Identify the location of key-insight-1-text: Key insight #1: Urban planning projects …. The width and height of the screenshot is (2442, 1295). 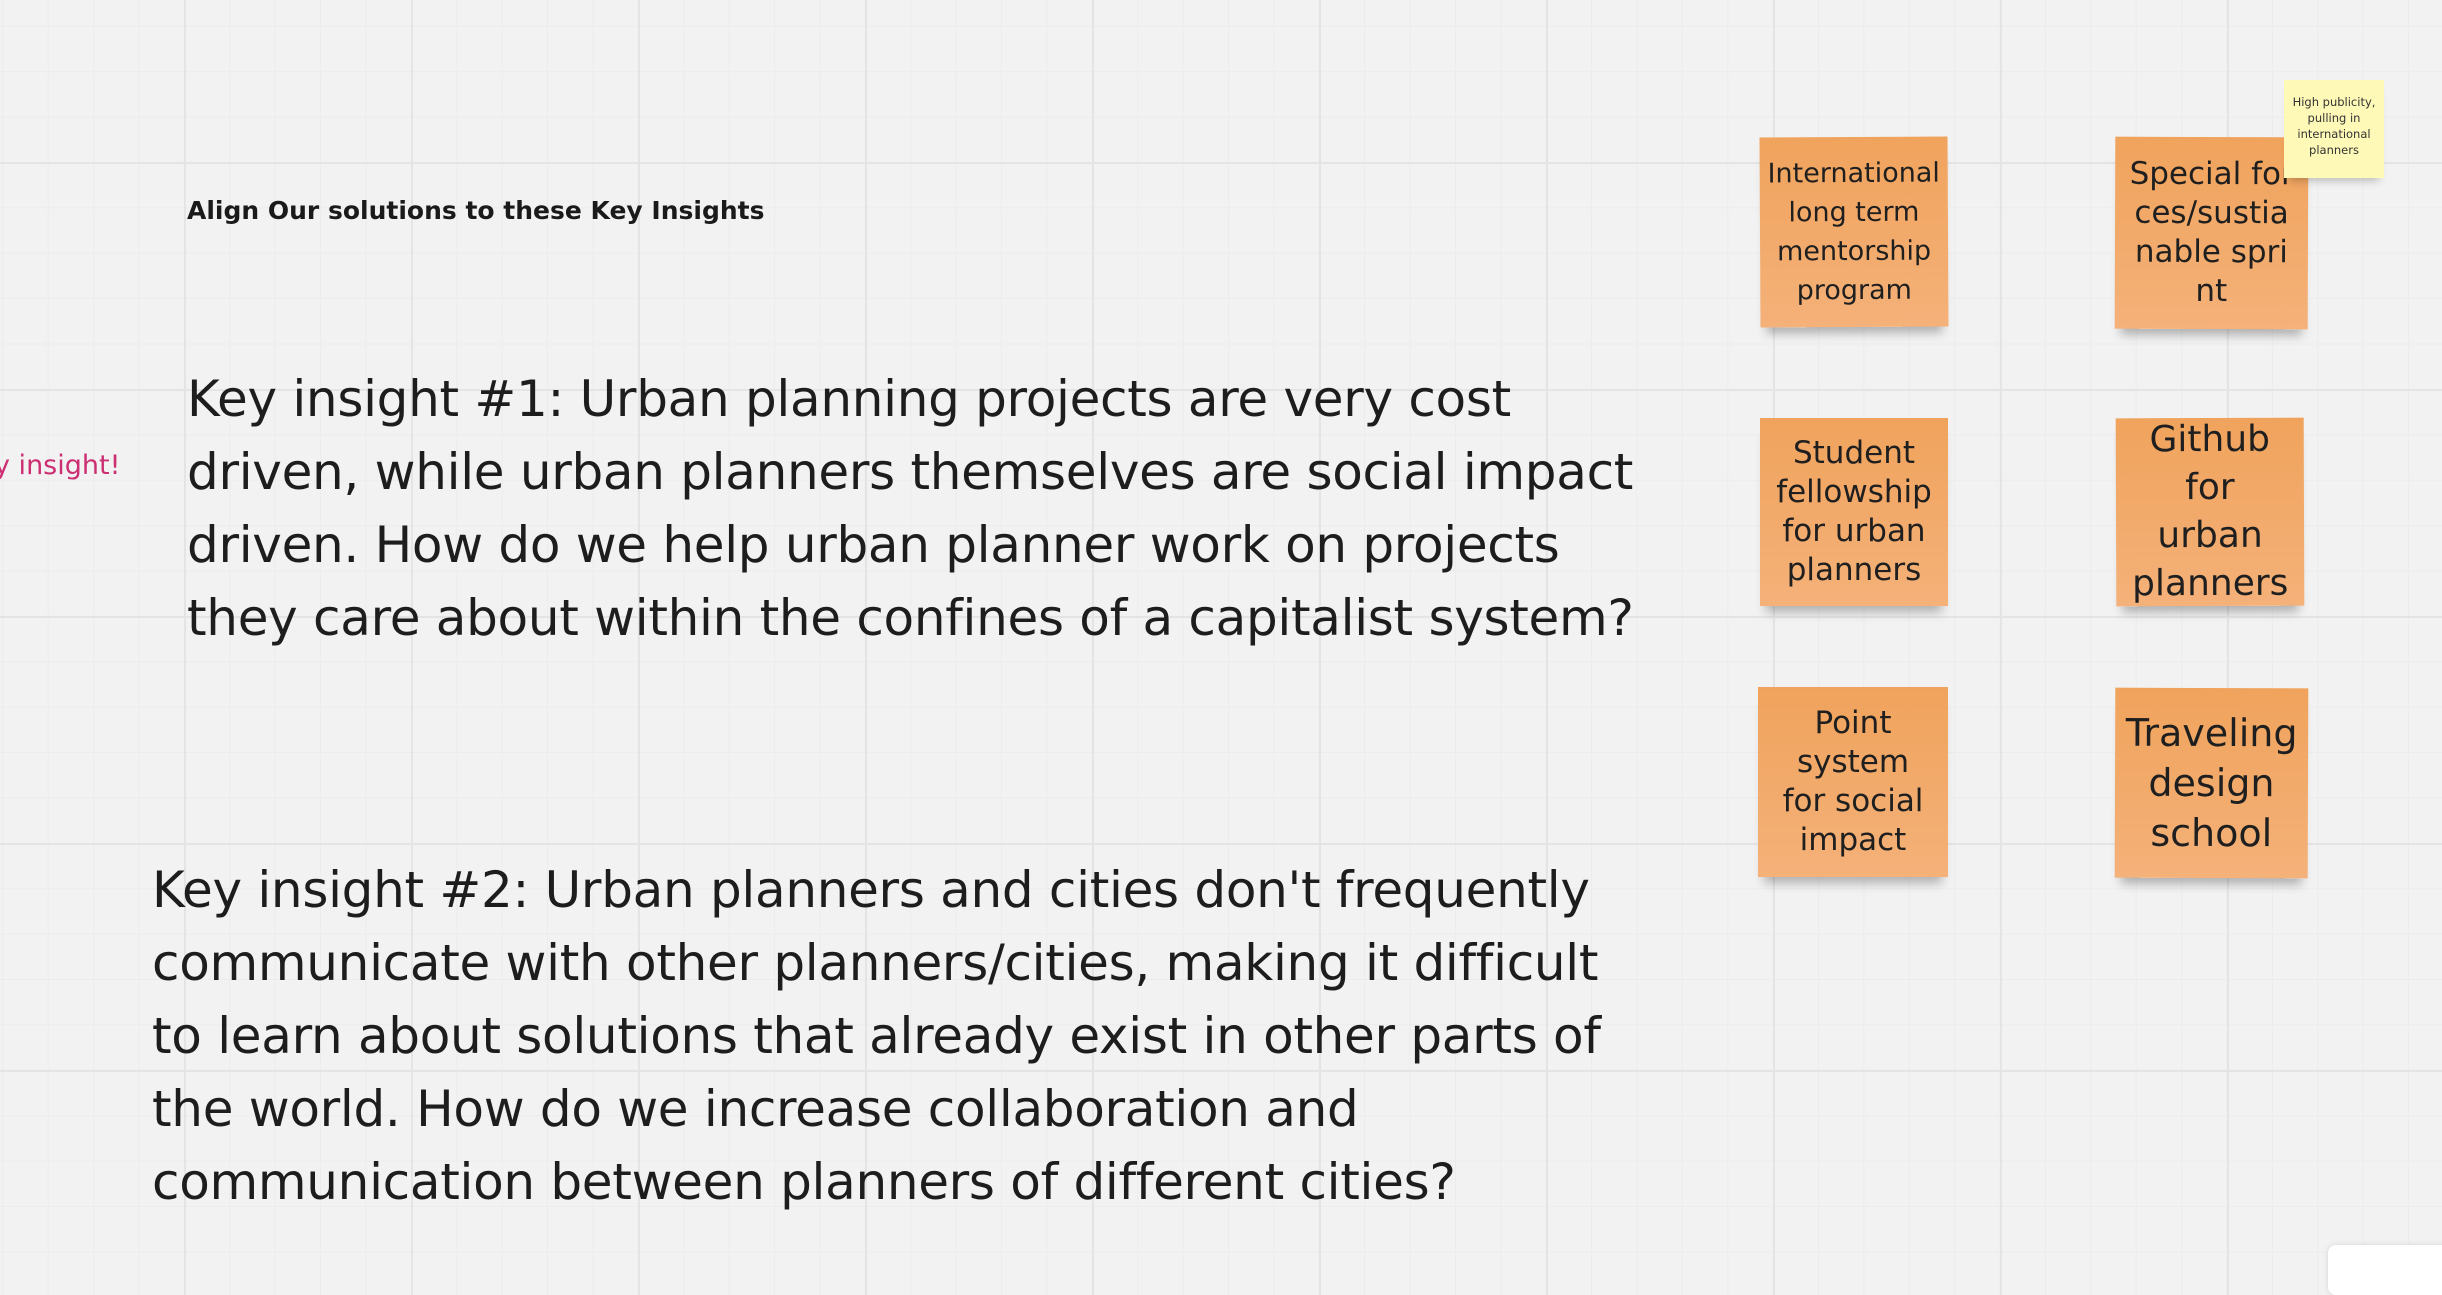
(910, 508).